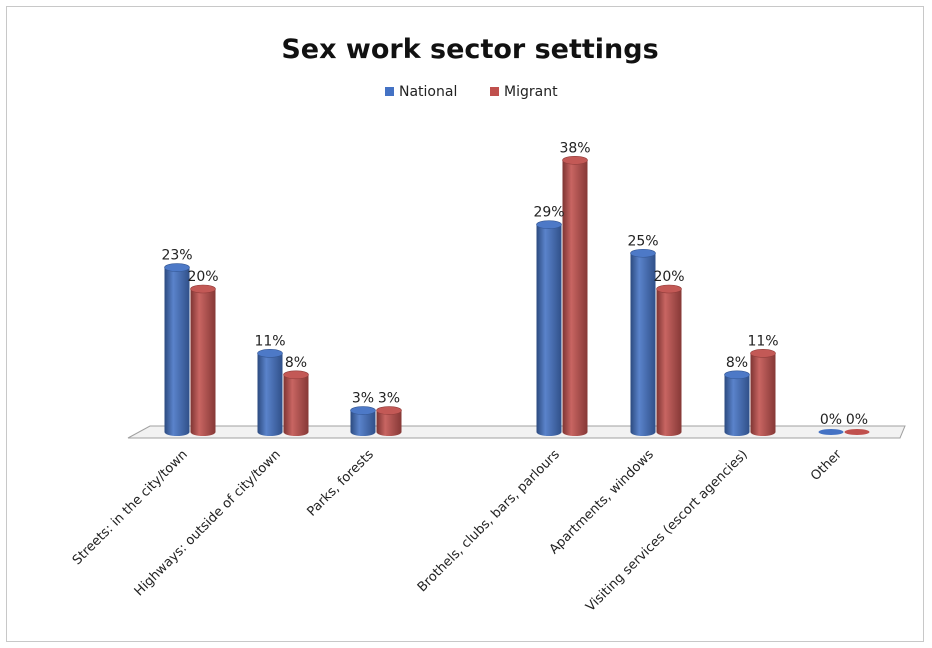  I want to click on legend-swatch-national, so click(389, 91).